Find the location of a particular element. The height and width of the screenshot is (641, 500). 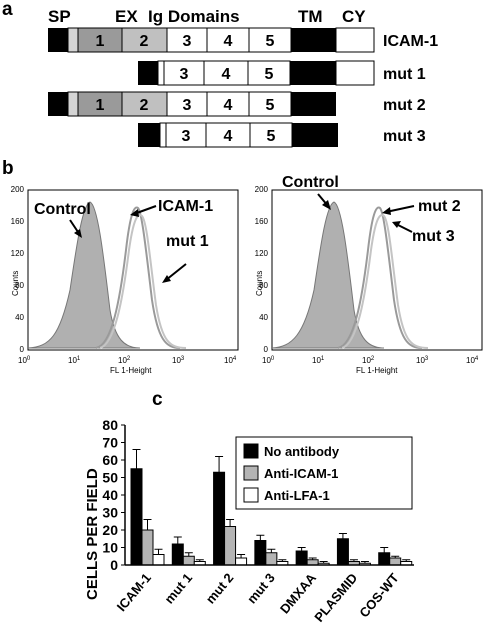

construct-mut-2: 1 2 3 4 5 mut 2 is located at coordinates (237, 104).